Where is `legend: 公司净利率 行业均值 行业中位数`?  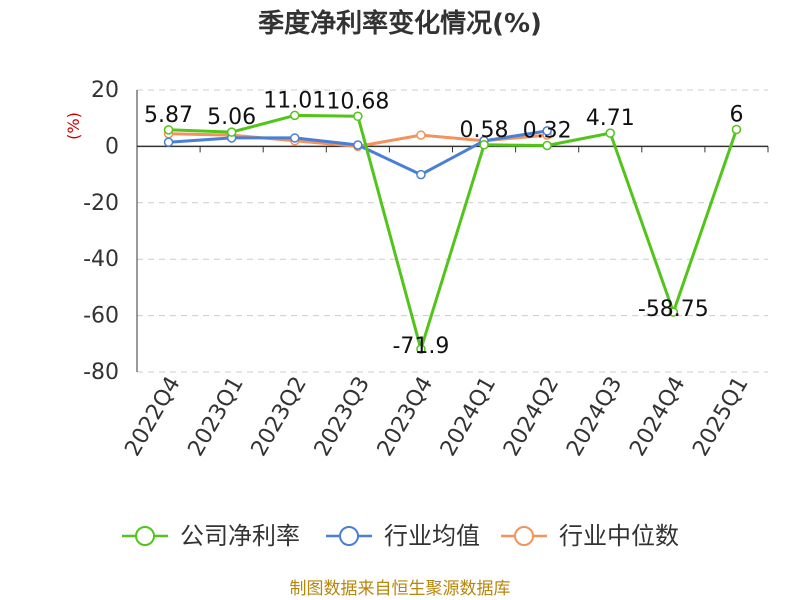 legend: 公司净利率 行业均值 行业中位数 is located at coordinates (400, 536).